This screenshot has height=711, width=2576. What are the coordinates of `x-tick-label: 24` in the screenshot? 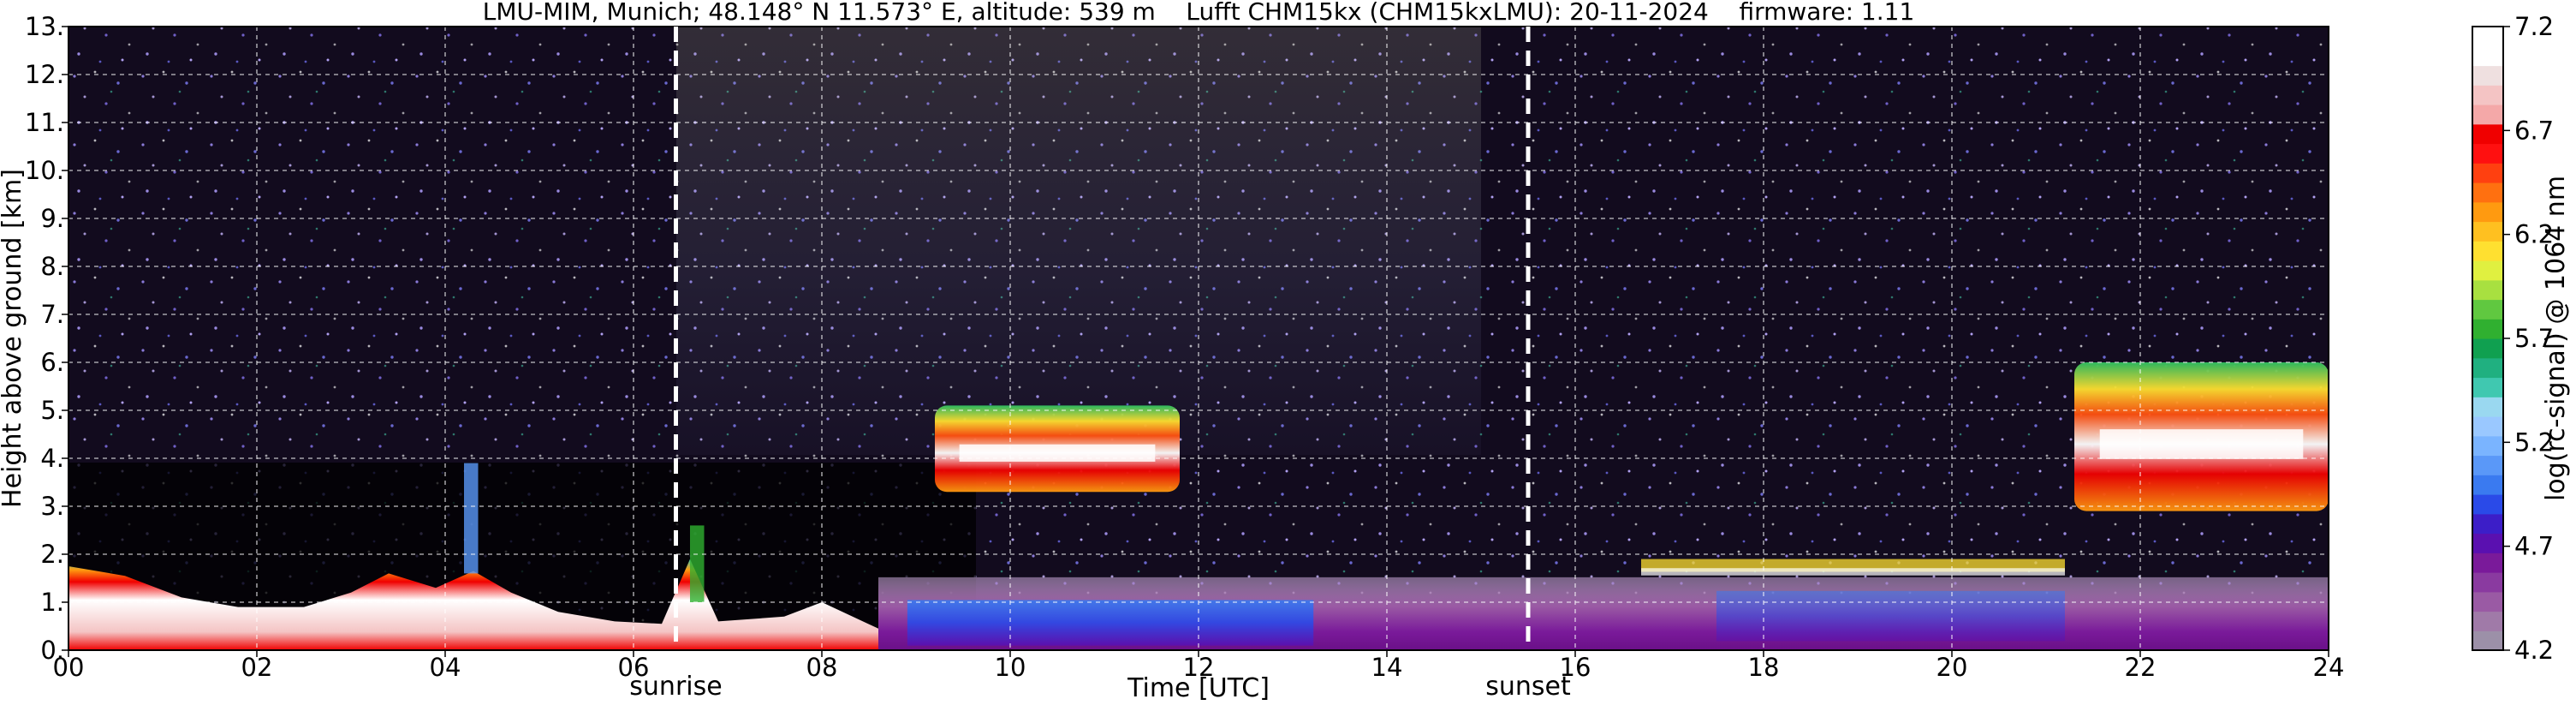 It's located at (2329, 667).